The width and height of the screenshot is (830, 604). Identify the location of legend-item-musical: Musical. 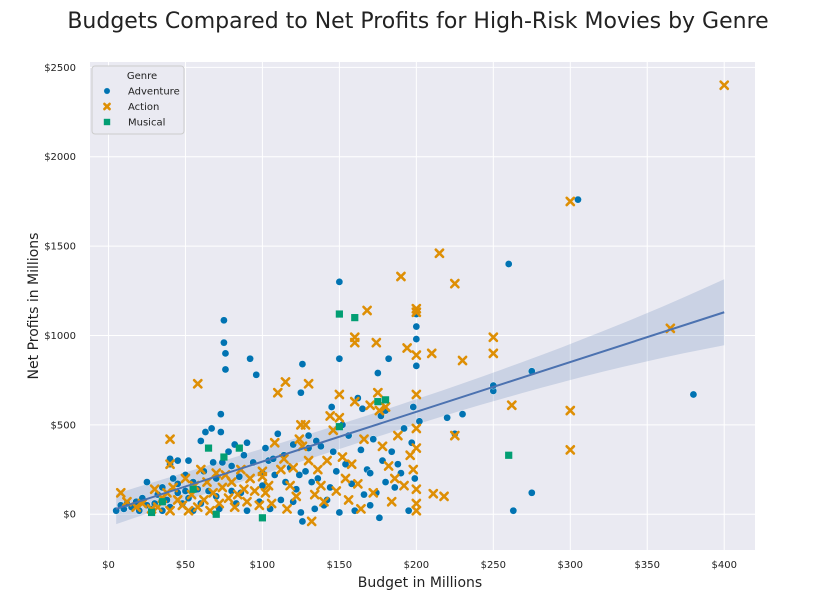
(134, 123).